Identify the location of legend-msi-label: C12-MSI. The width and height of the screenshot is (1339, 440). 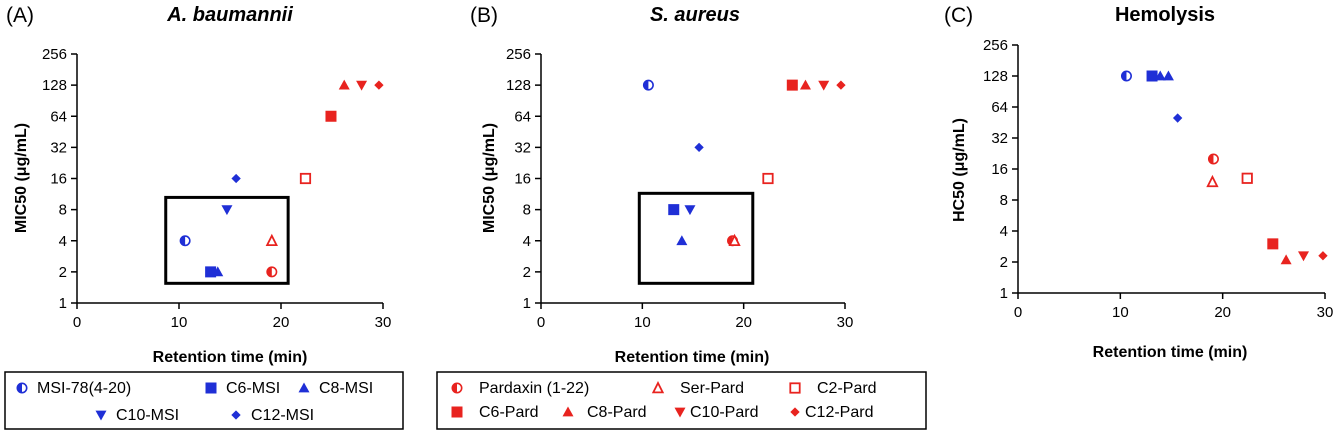
(282, 415).